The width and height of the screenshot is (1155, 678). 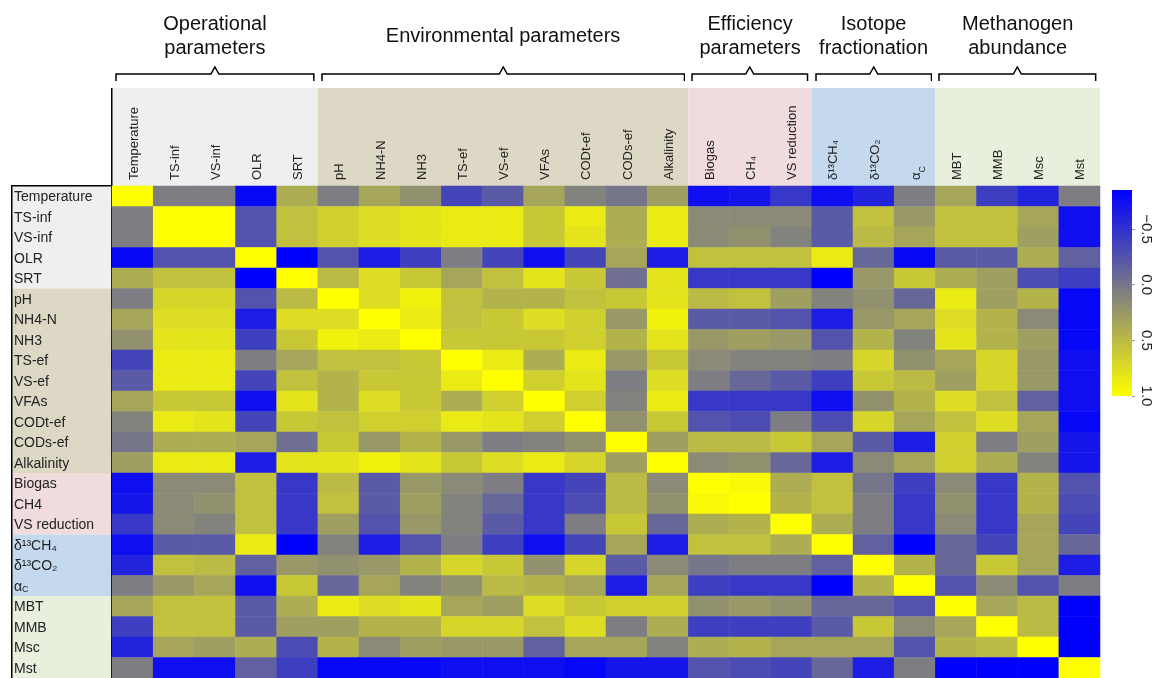 I want to click on x-tick-label: TS-ef, so click(x=462, y=163).